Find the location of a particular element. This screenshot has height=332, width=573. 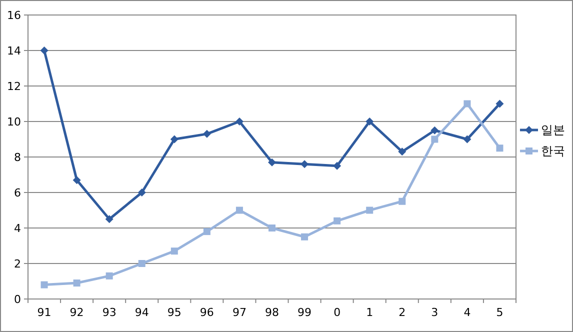

x-tick-label: 1 is located at coordinates (370, 312).